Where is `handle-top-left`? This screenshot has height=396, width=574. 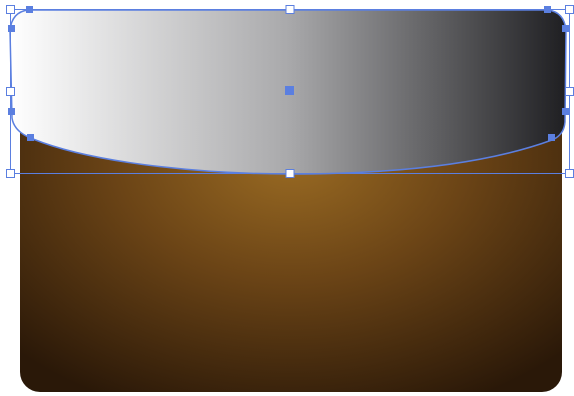
handle-top-left is located at coordinates (10, 9).